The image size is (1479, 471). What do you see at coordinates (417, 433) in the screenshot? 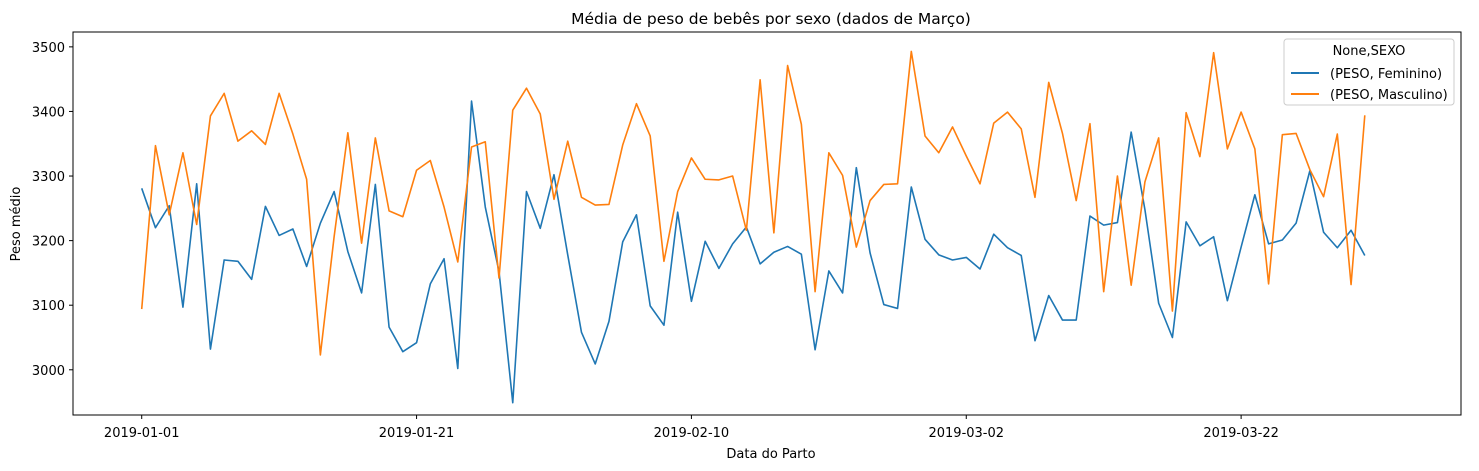
I see `x-tick-label: 2019-01-21` at bounding box center [417, 433].